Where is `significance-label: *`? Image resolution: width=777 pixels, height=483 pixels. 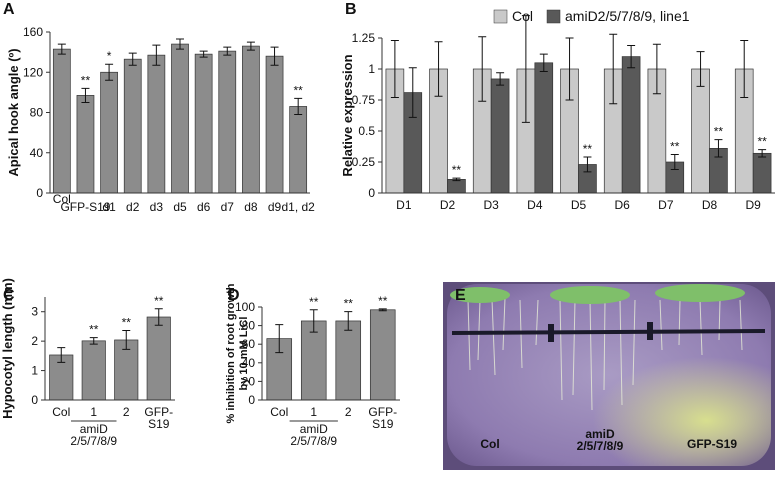
significance-label: * is located at coordinates (109, 56).